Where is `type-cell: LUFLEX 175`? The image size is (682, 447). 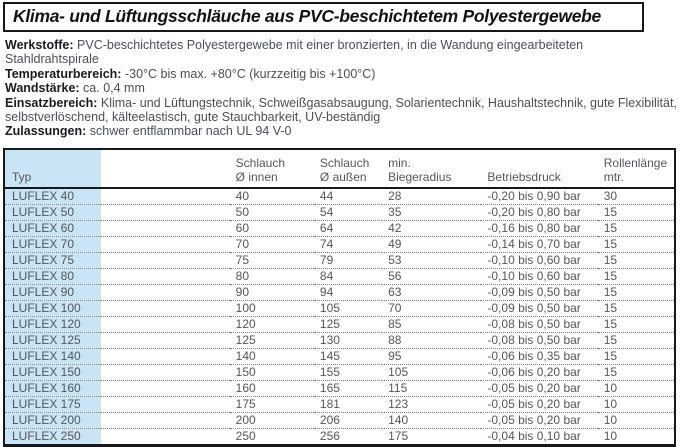 type-cell: LUFLEX 175 is located at coordinates (53, 404).